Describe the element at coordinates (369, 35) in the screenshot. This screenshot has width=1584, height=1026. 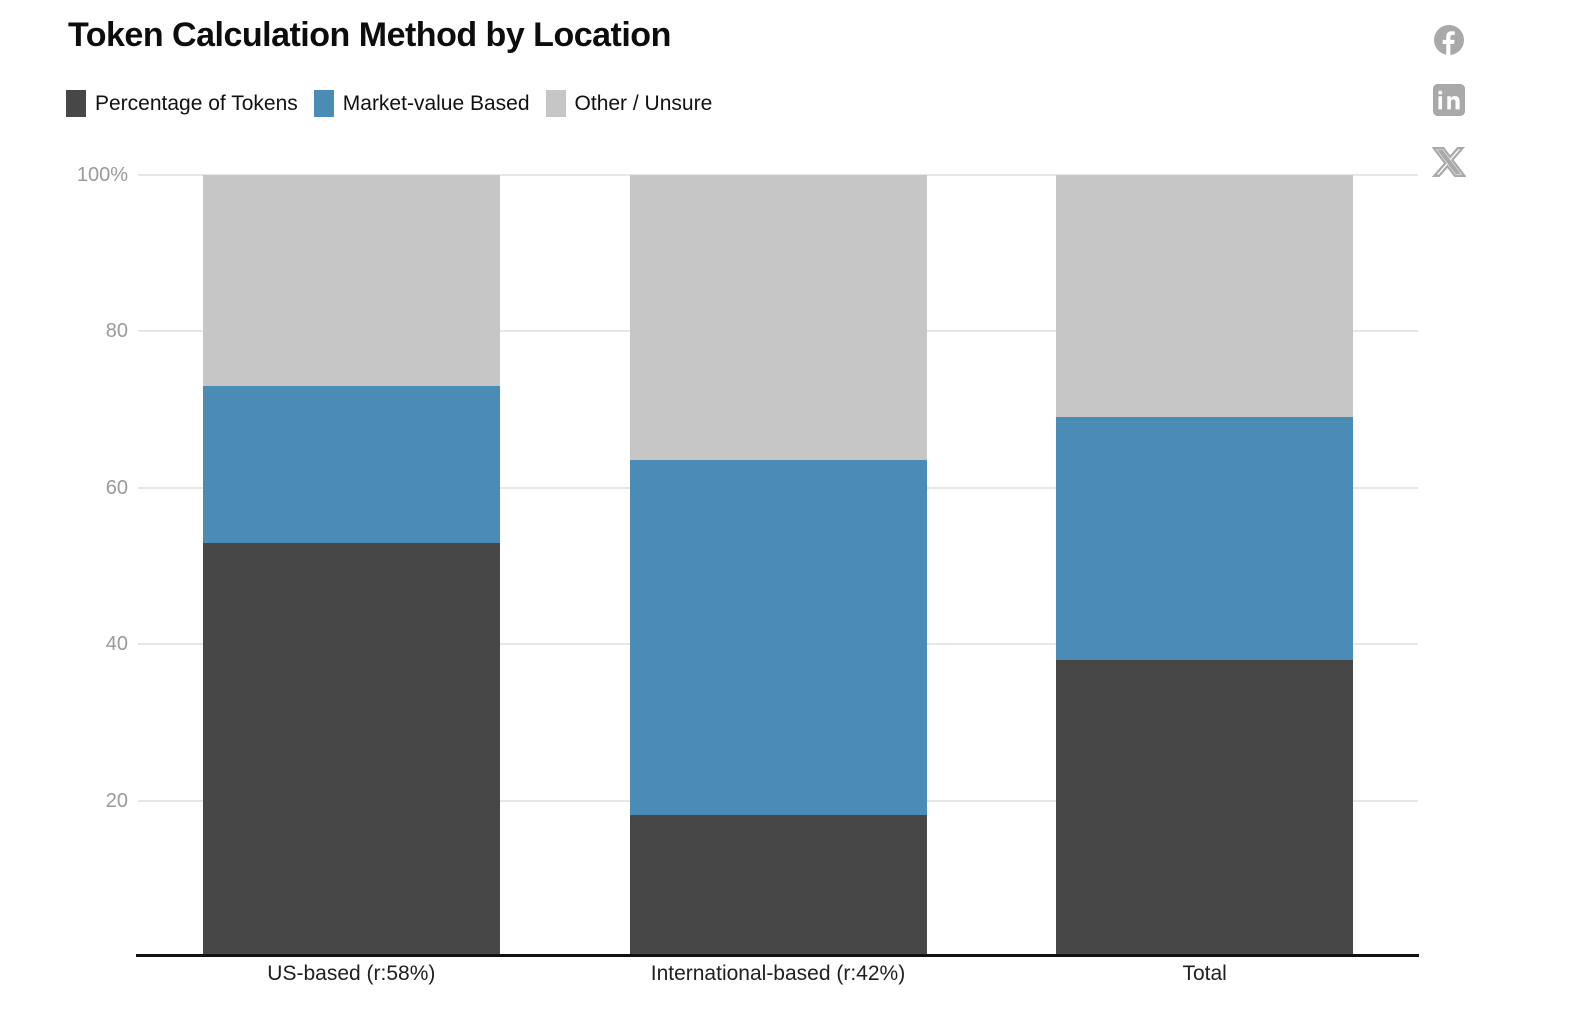
I see `chart-title: Token Calculation Method by Location` at that location.